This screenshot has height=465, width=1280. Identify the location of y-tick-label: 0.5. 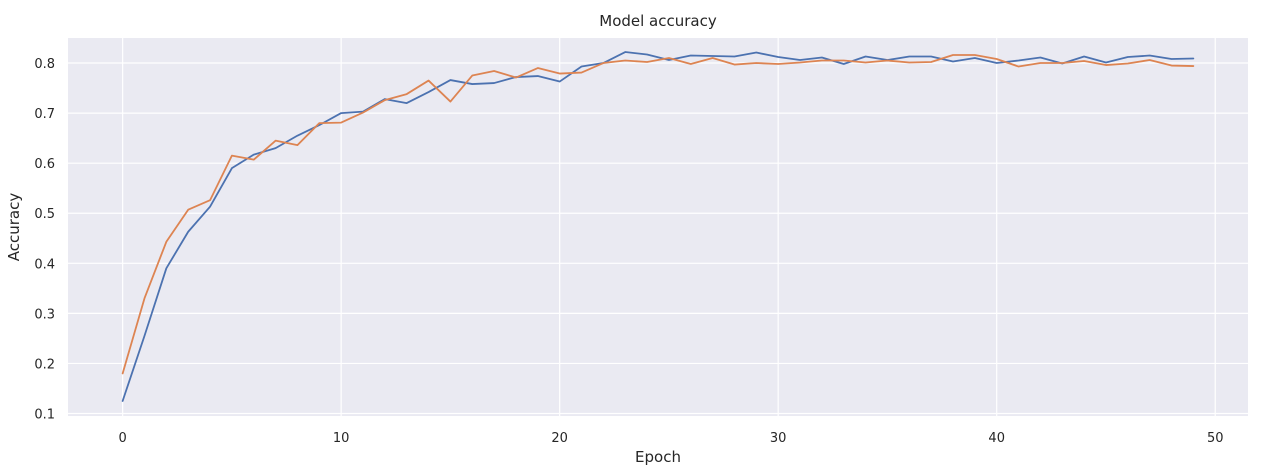
(44, 214).